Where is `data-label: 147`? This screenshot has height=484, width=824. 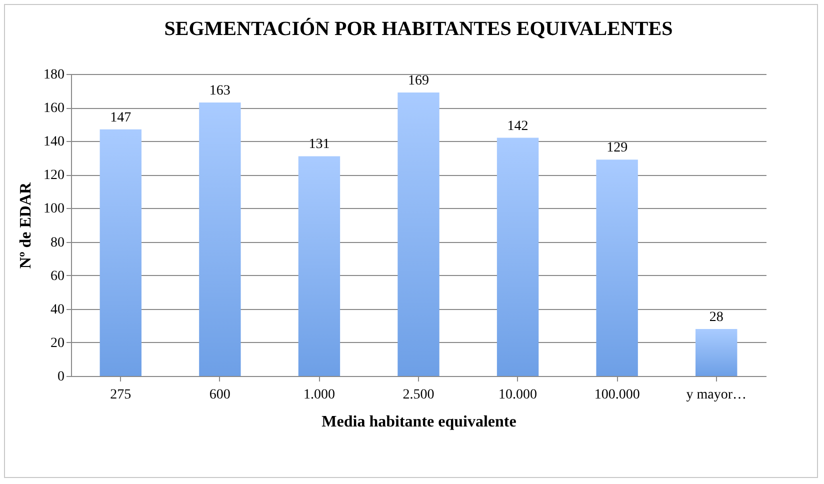
data-label: 147 is located at coordinates (121, 118).